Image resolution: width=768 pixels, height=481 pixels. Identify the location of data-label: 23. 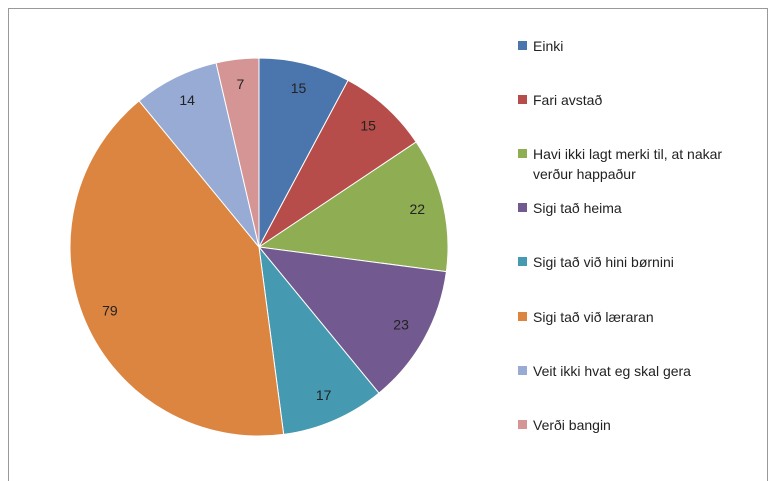
(401, 325).